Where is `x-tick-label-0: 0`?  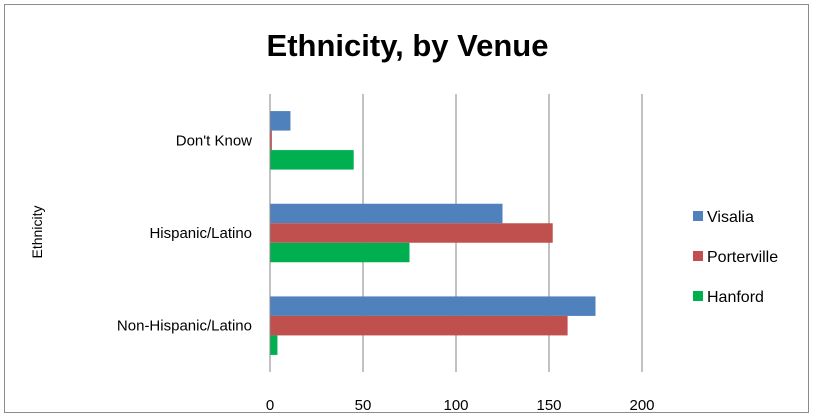 x-tick-label-0: 0 is located at coordinates (270, 405).